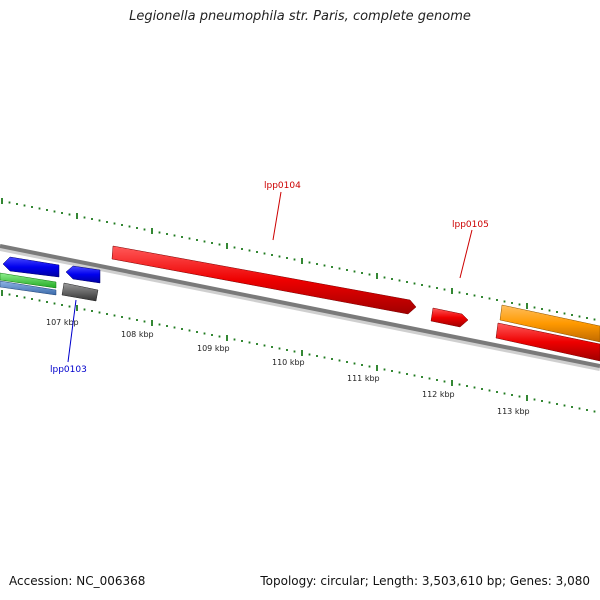  I want to click on gene-orange, so click(549, 323).